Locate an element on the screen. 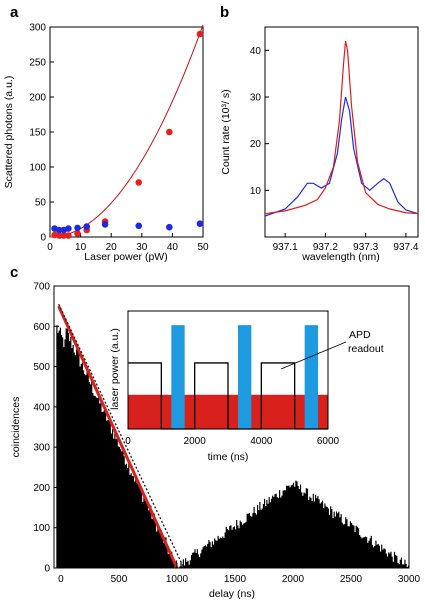  inset-xtick-label-1: 2000 is located at coordinates (195, 441).